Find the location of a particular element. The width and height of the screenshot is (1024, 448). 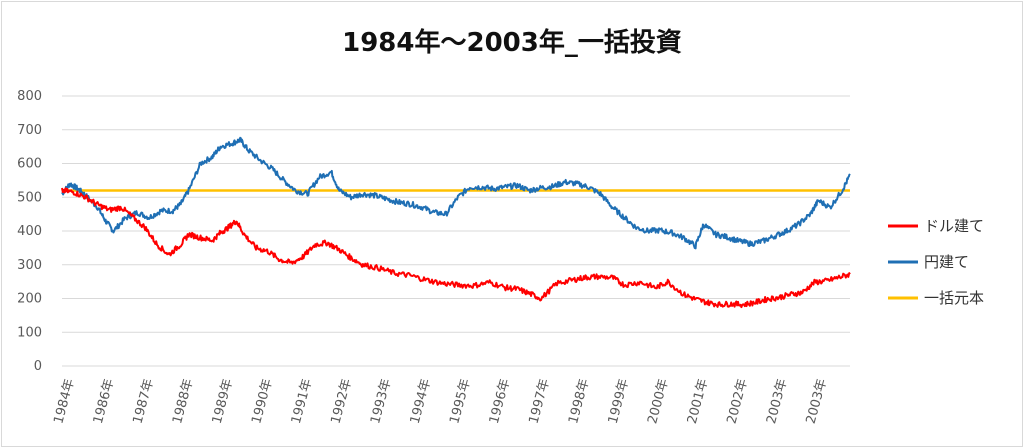

chart-title: 1984年～2003年_一括投資 is located at coordinates (512, 43).